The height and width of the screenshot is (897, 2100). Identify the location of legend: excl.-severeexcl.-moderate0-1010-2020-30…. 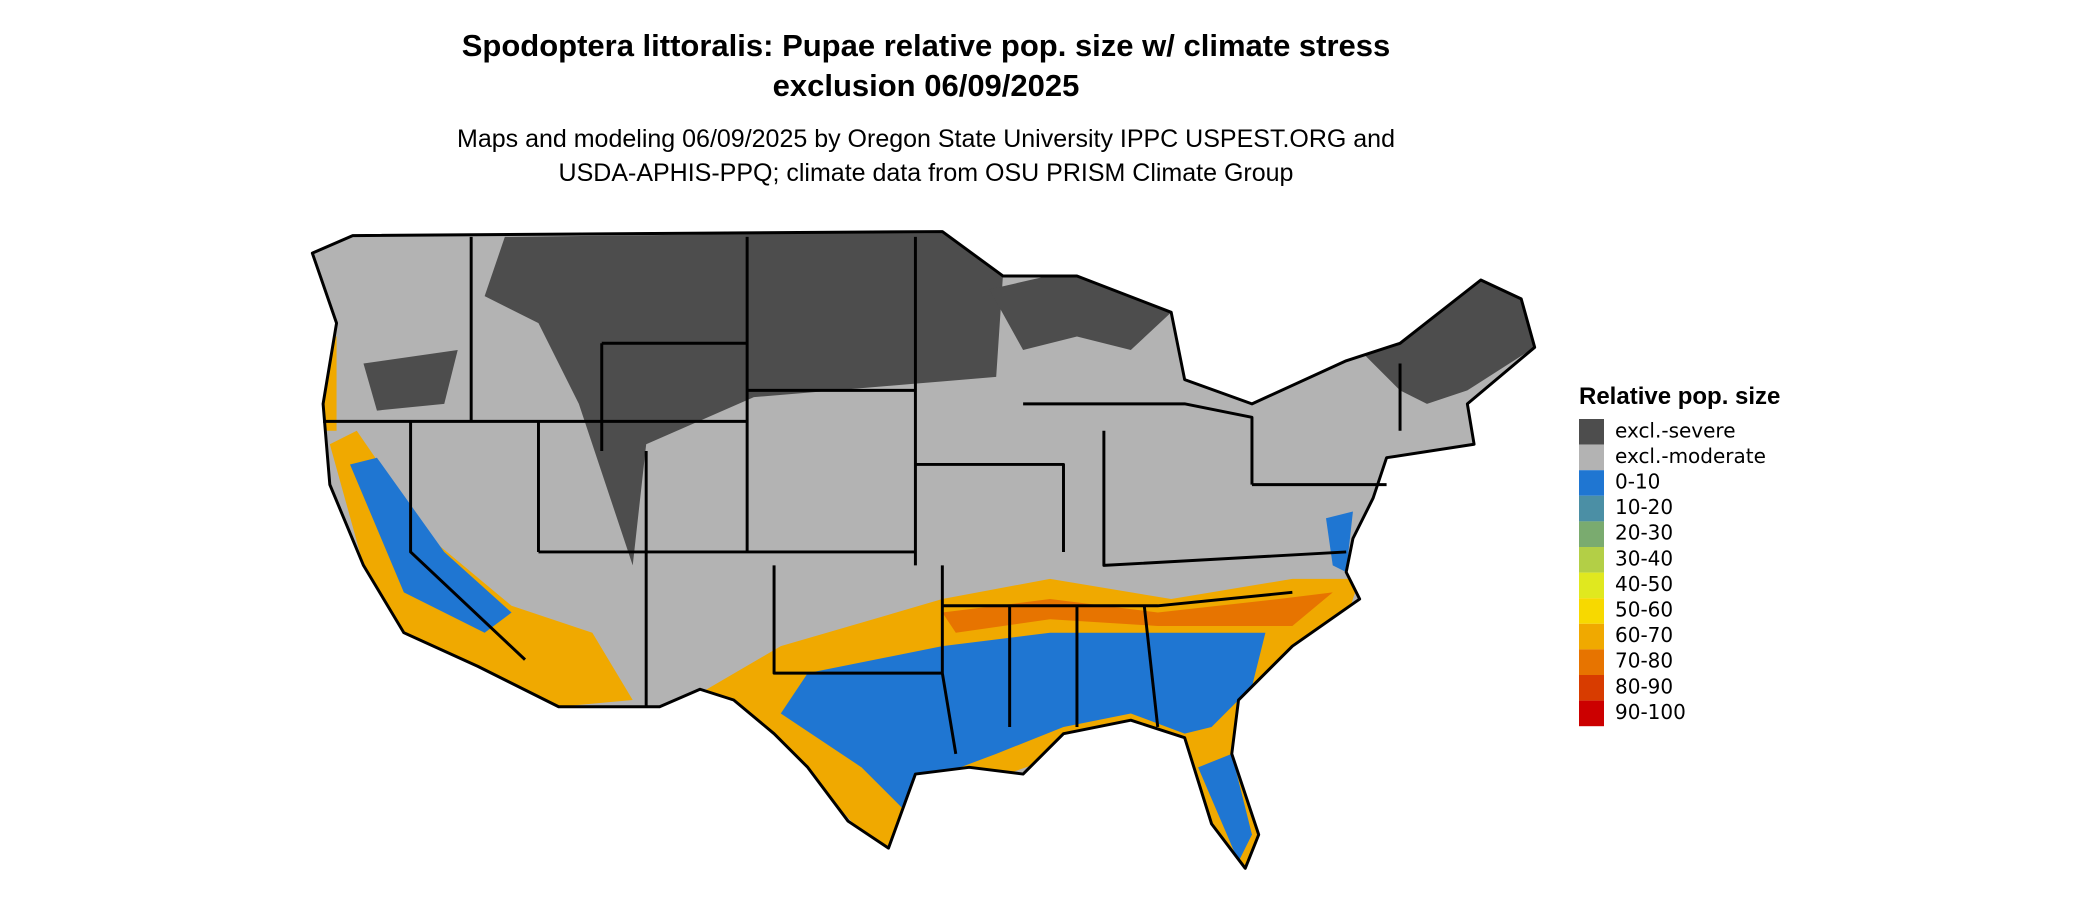
(1672, 572).